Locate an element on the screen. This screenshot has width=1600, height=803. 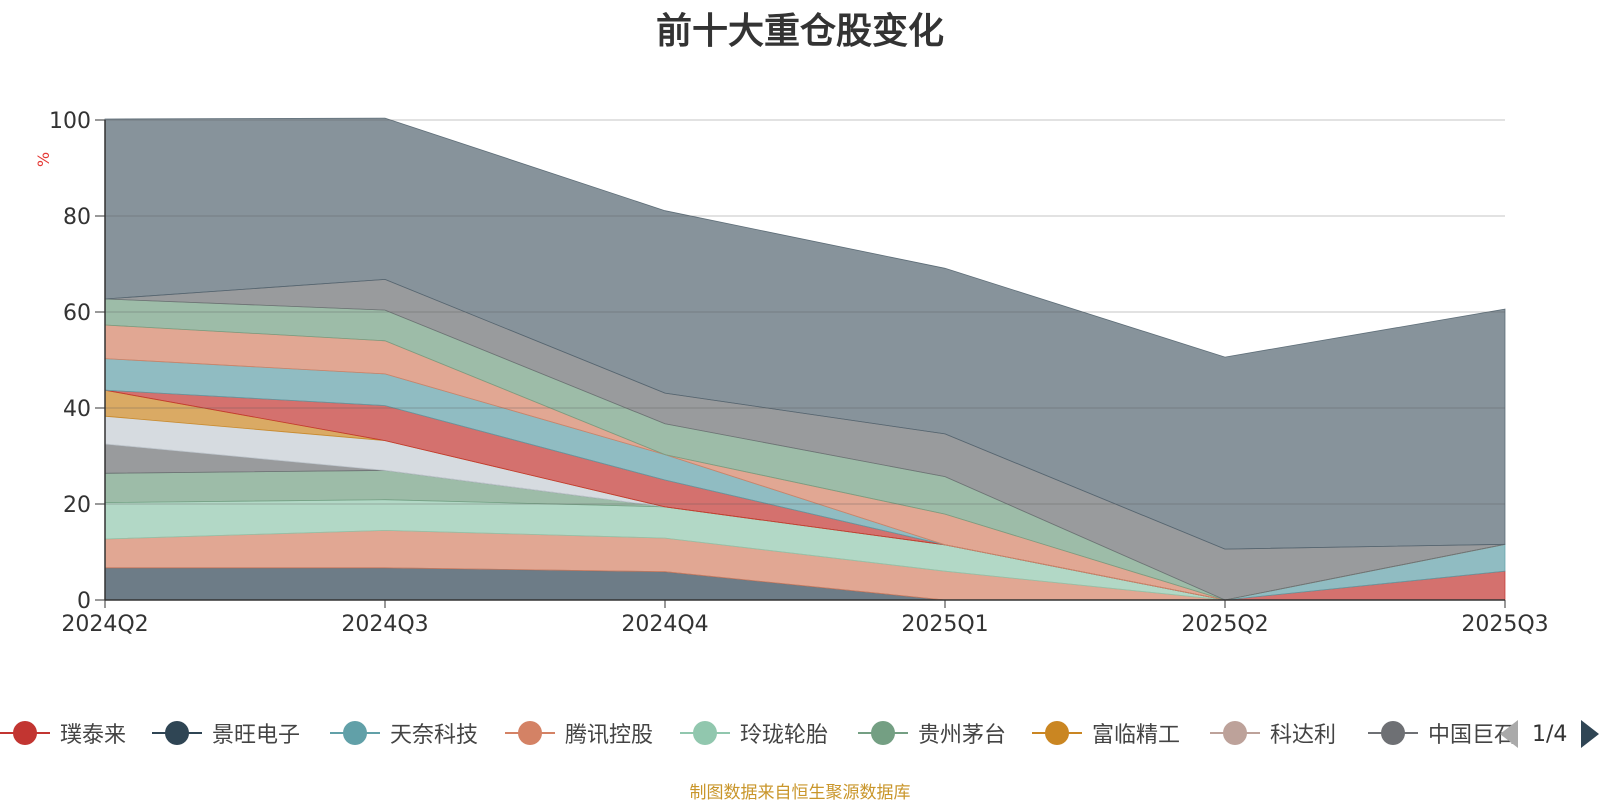
legend-label: 天奈科技 is located at coordinates (434, 735).